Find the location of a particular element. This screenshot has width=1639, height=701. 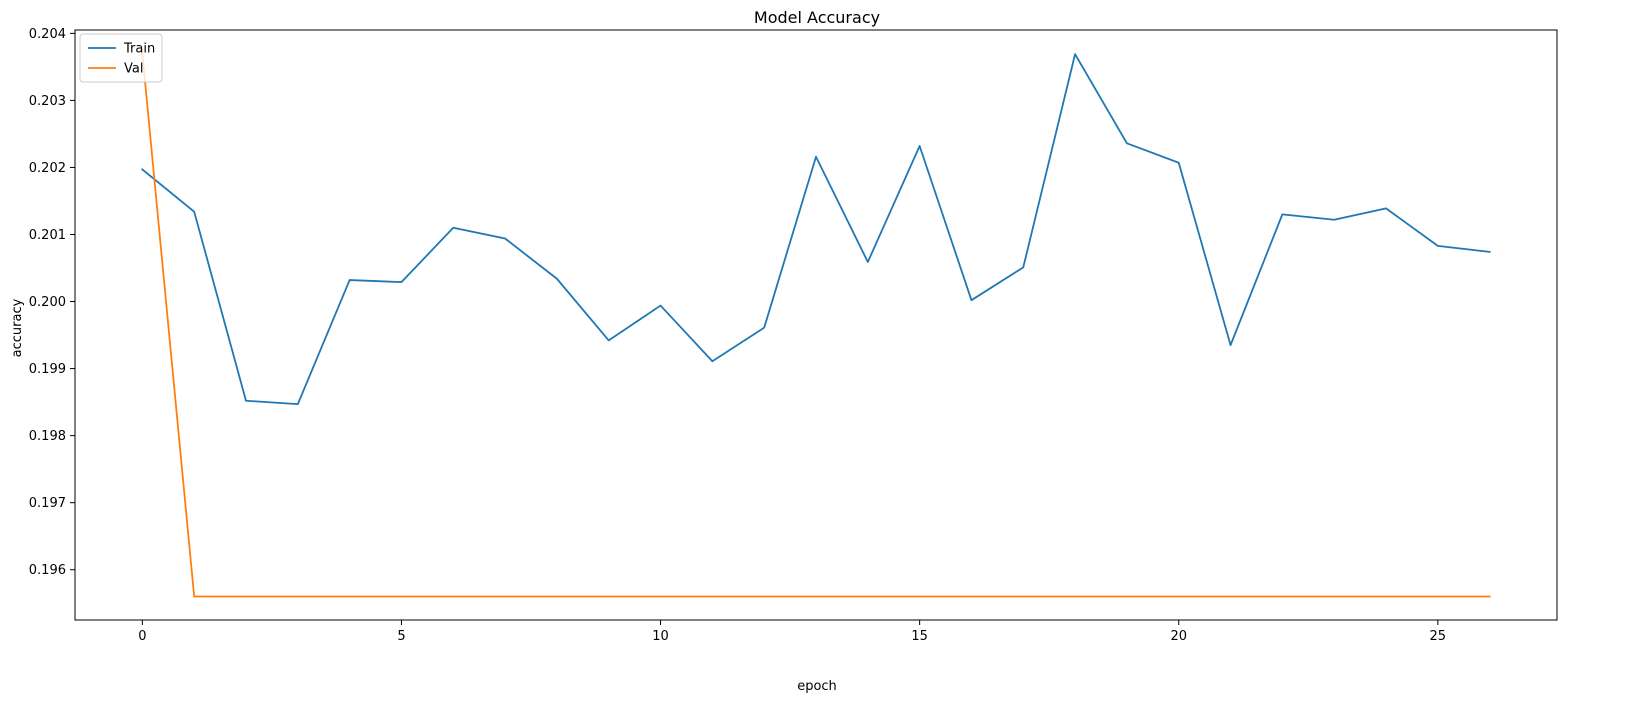

x-tick-label: 0 is located at coordinates (142, 636).